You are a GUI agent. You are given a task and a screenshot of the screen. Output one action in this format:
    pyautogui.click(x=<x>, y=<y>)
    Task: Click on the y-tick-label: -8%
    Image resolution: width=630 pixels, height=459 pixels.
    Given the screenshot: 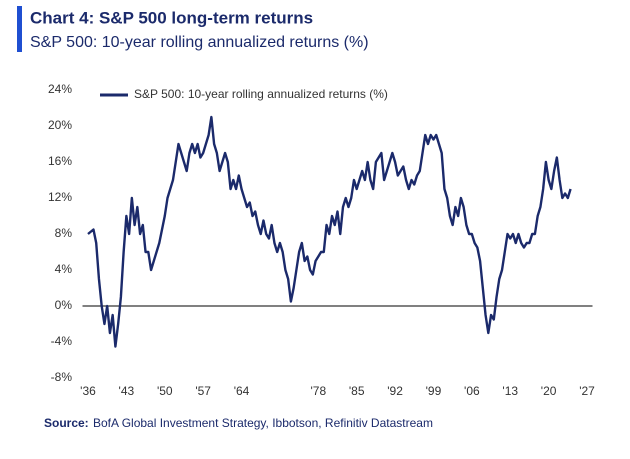 What is the action you would take?
    pyautogui.click(x=62, y=377)
    